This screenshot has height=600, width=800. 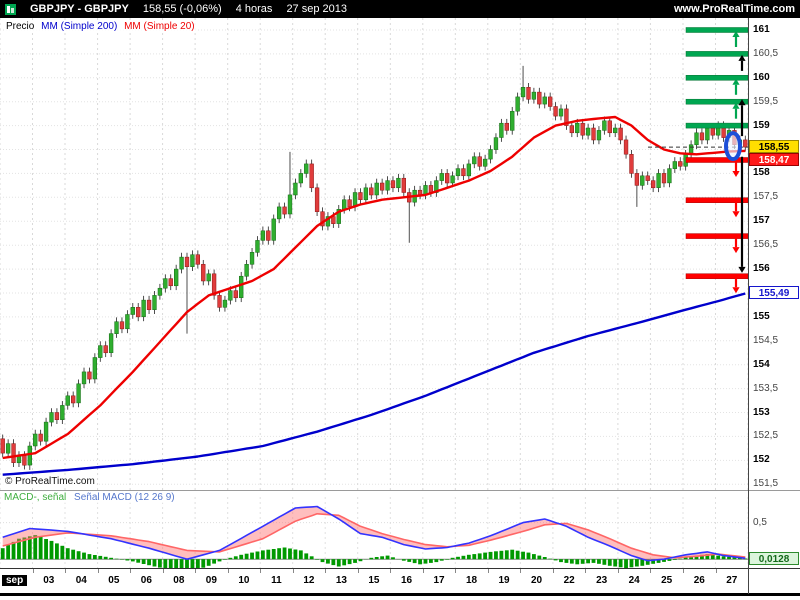 I want to click on day-label: 05, so click(x=114, y=580).